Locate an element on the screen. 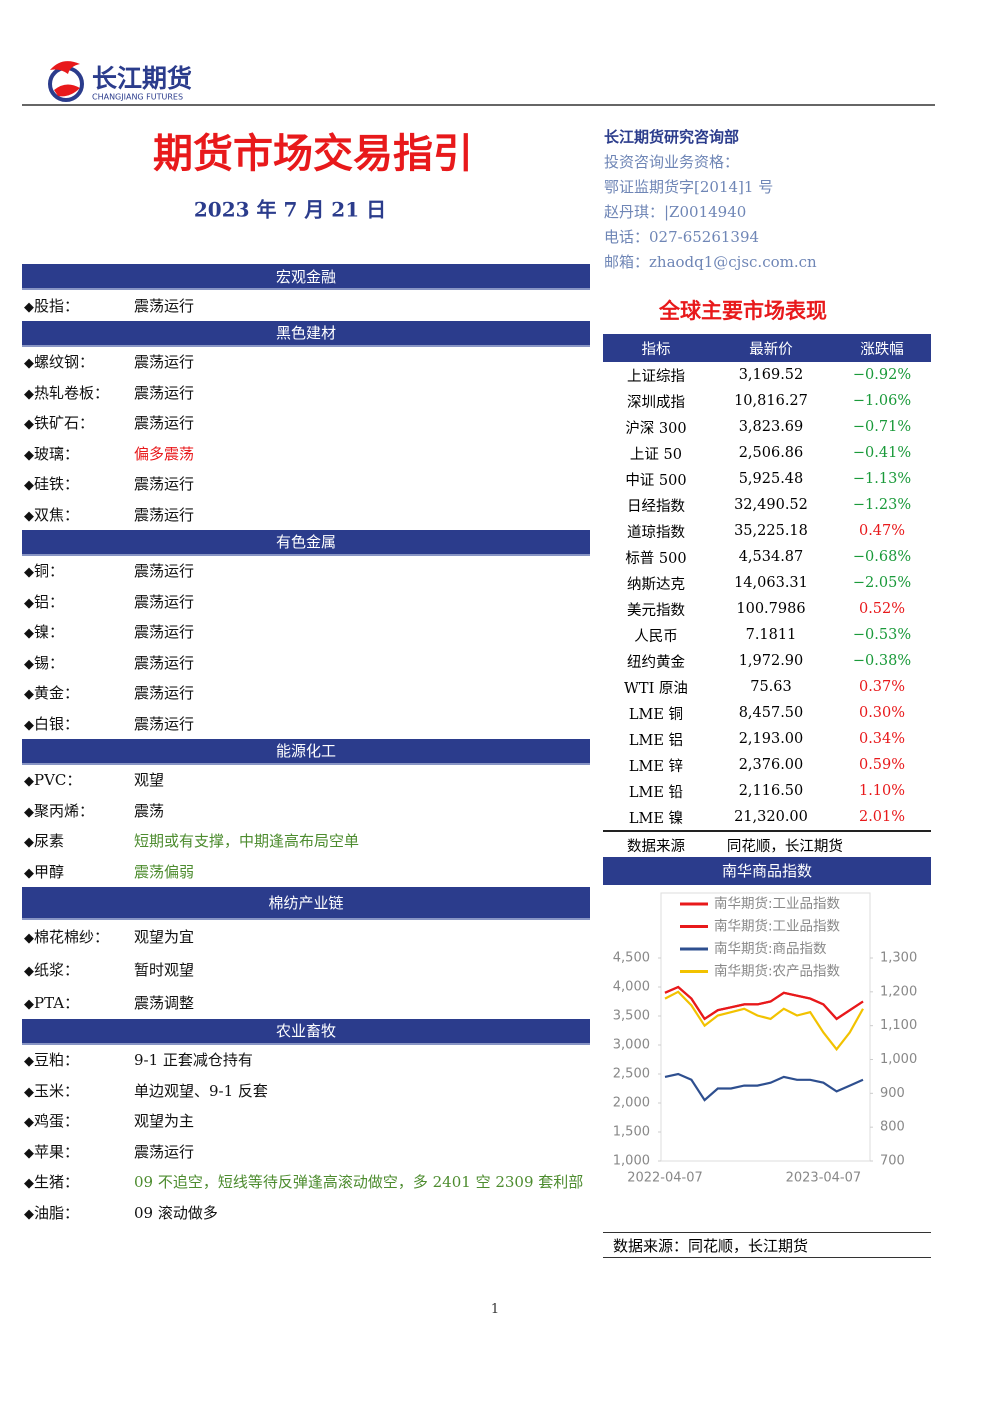 Image resolution: width=992 pixels, height=1403 pixels. table-row: 沪深 300 3,823.69 −0.71% is located at coordinates (767, 427).